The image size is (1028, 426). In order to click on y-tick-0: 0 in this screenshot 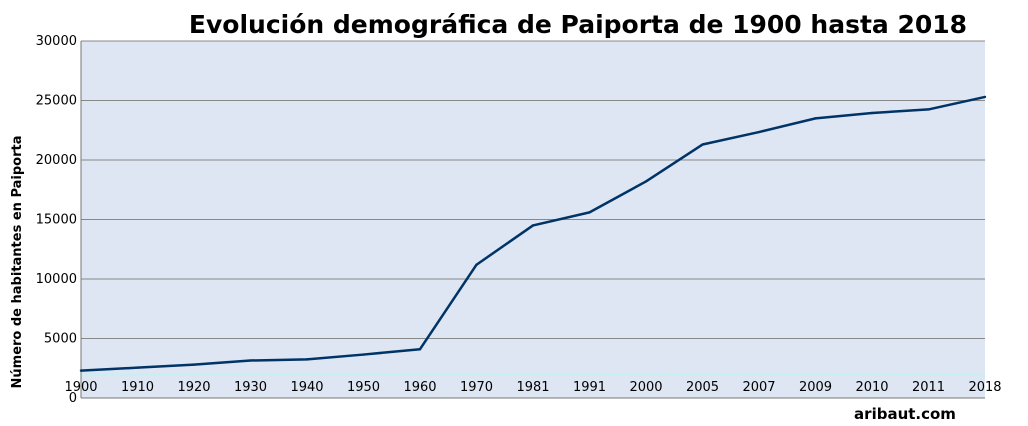, I will do `click(73, 398)`.